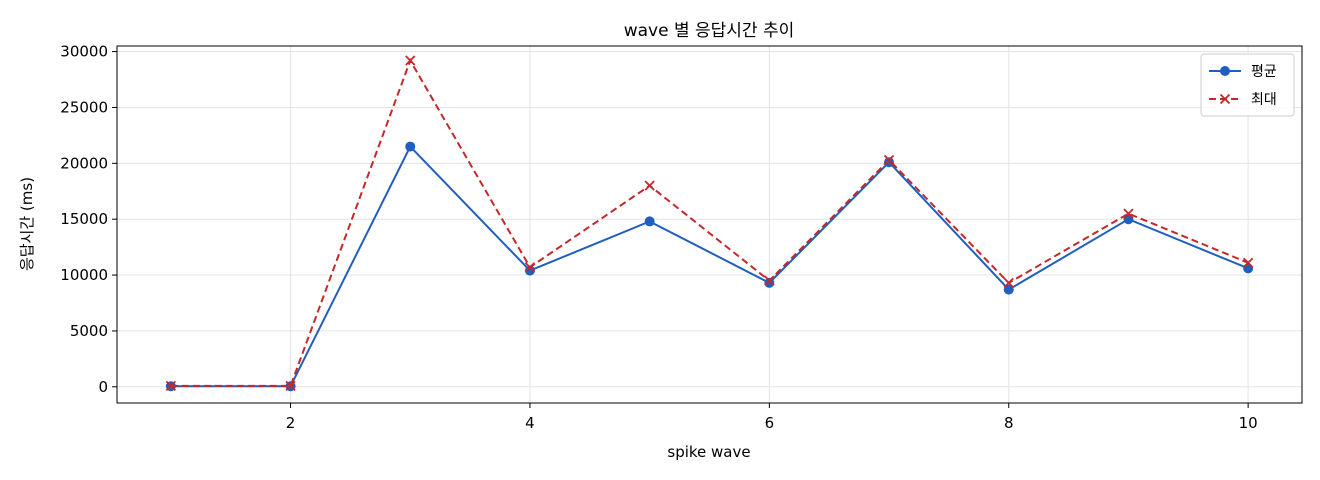  What do you see at coordinates (89, 331) in the screenshot?
I see `y-tick-label: 5000` at bounding box center [89, 331].